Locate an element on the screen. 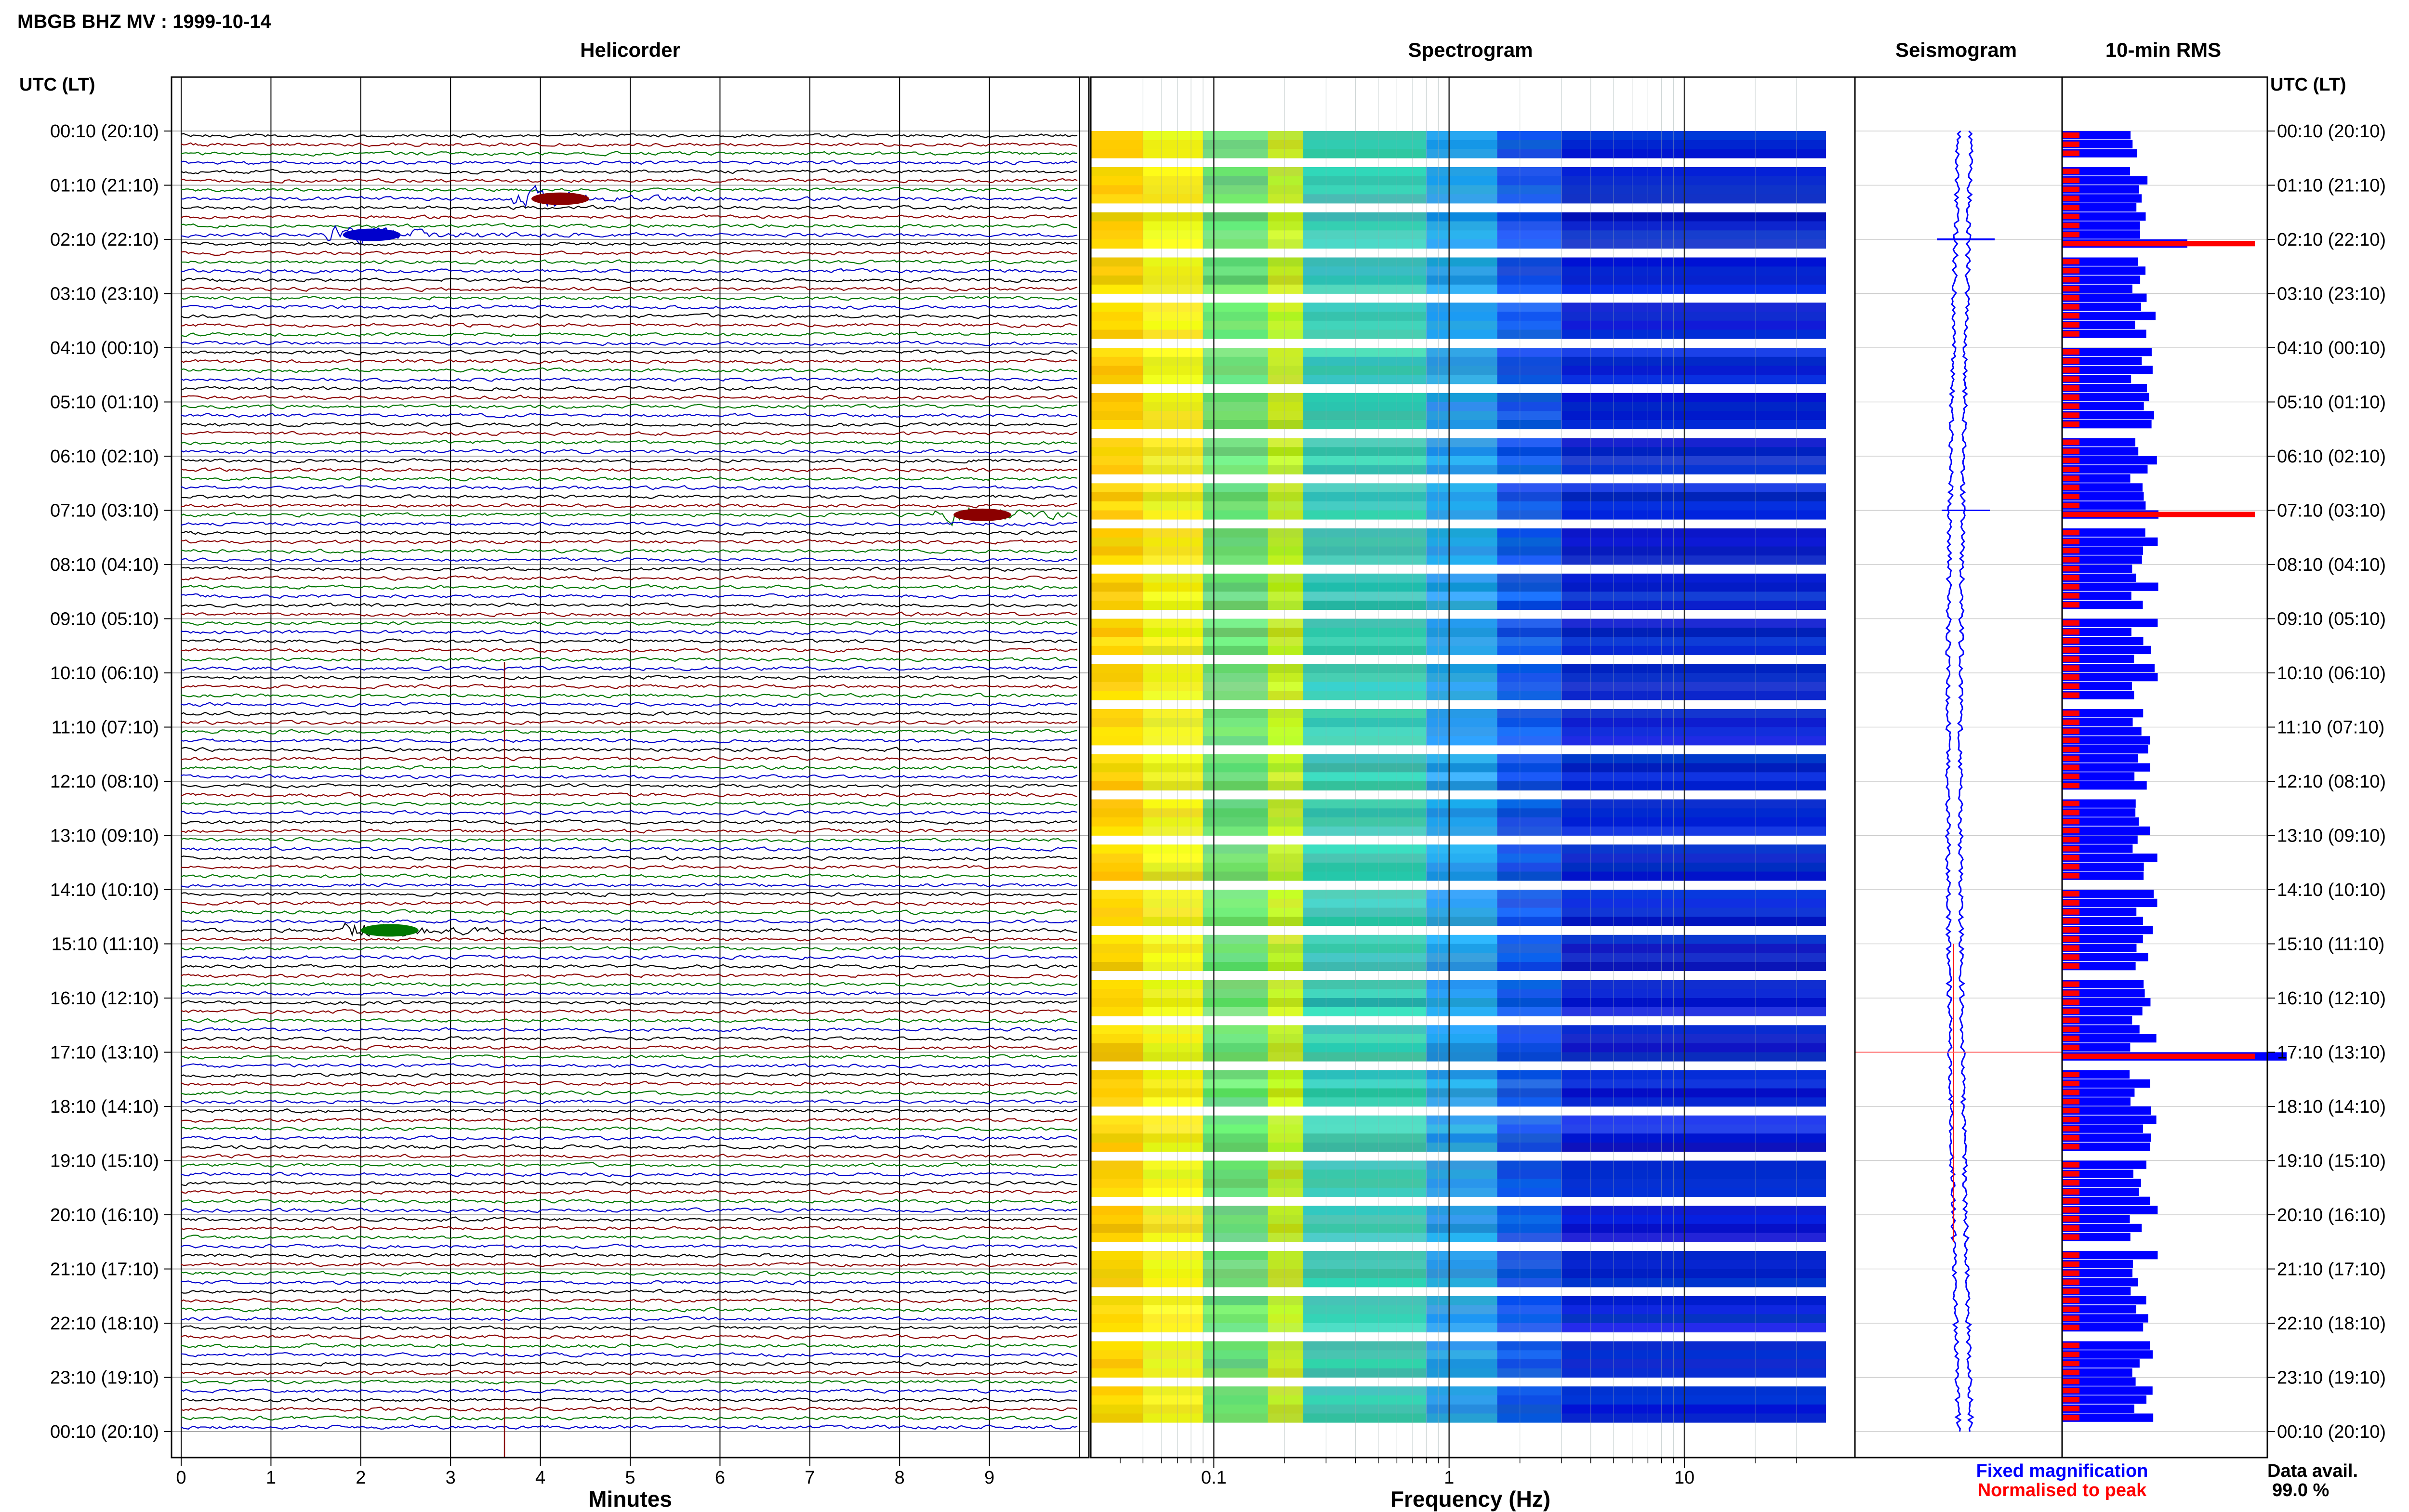 This screenshot has height=1512, width=2409. minutes-tick-label: 5 is located at coordinates (630, 1478).